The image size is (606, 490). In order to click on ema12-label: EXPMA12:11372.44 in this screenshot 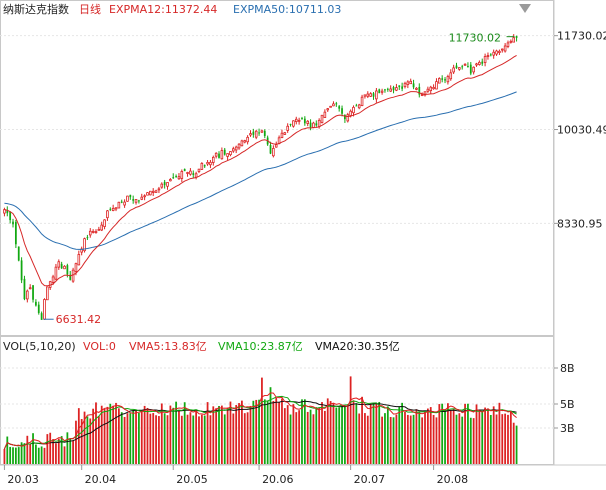, I will do `click(163, 9)`.